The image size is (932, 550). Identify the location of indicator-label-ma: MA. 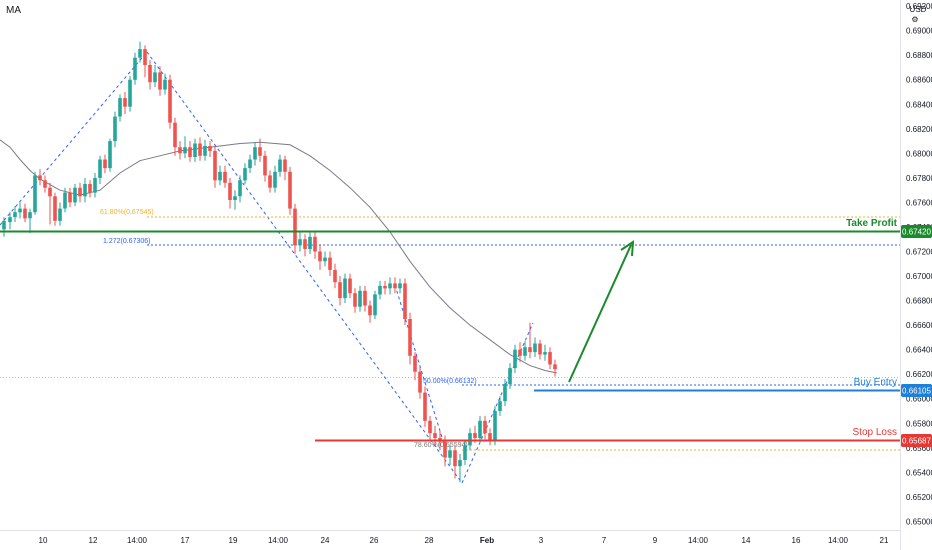
(13, 10).